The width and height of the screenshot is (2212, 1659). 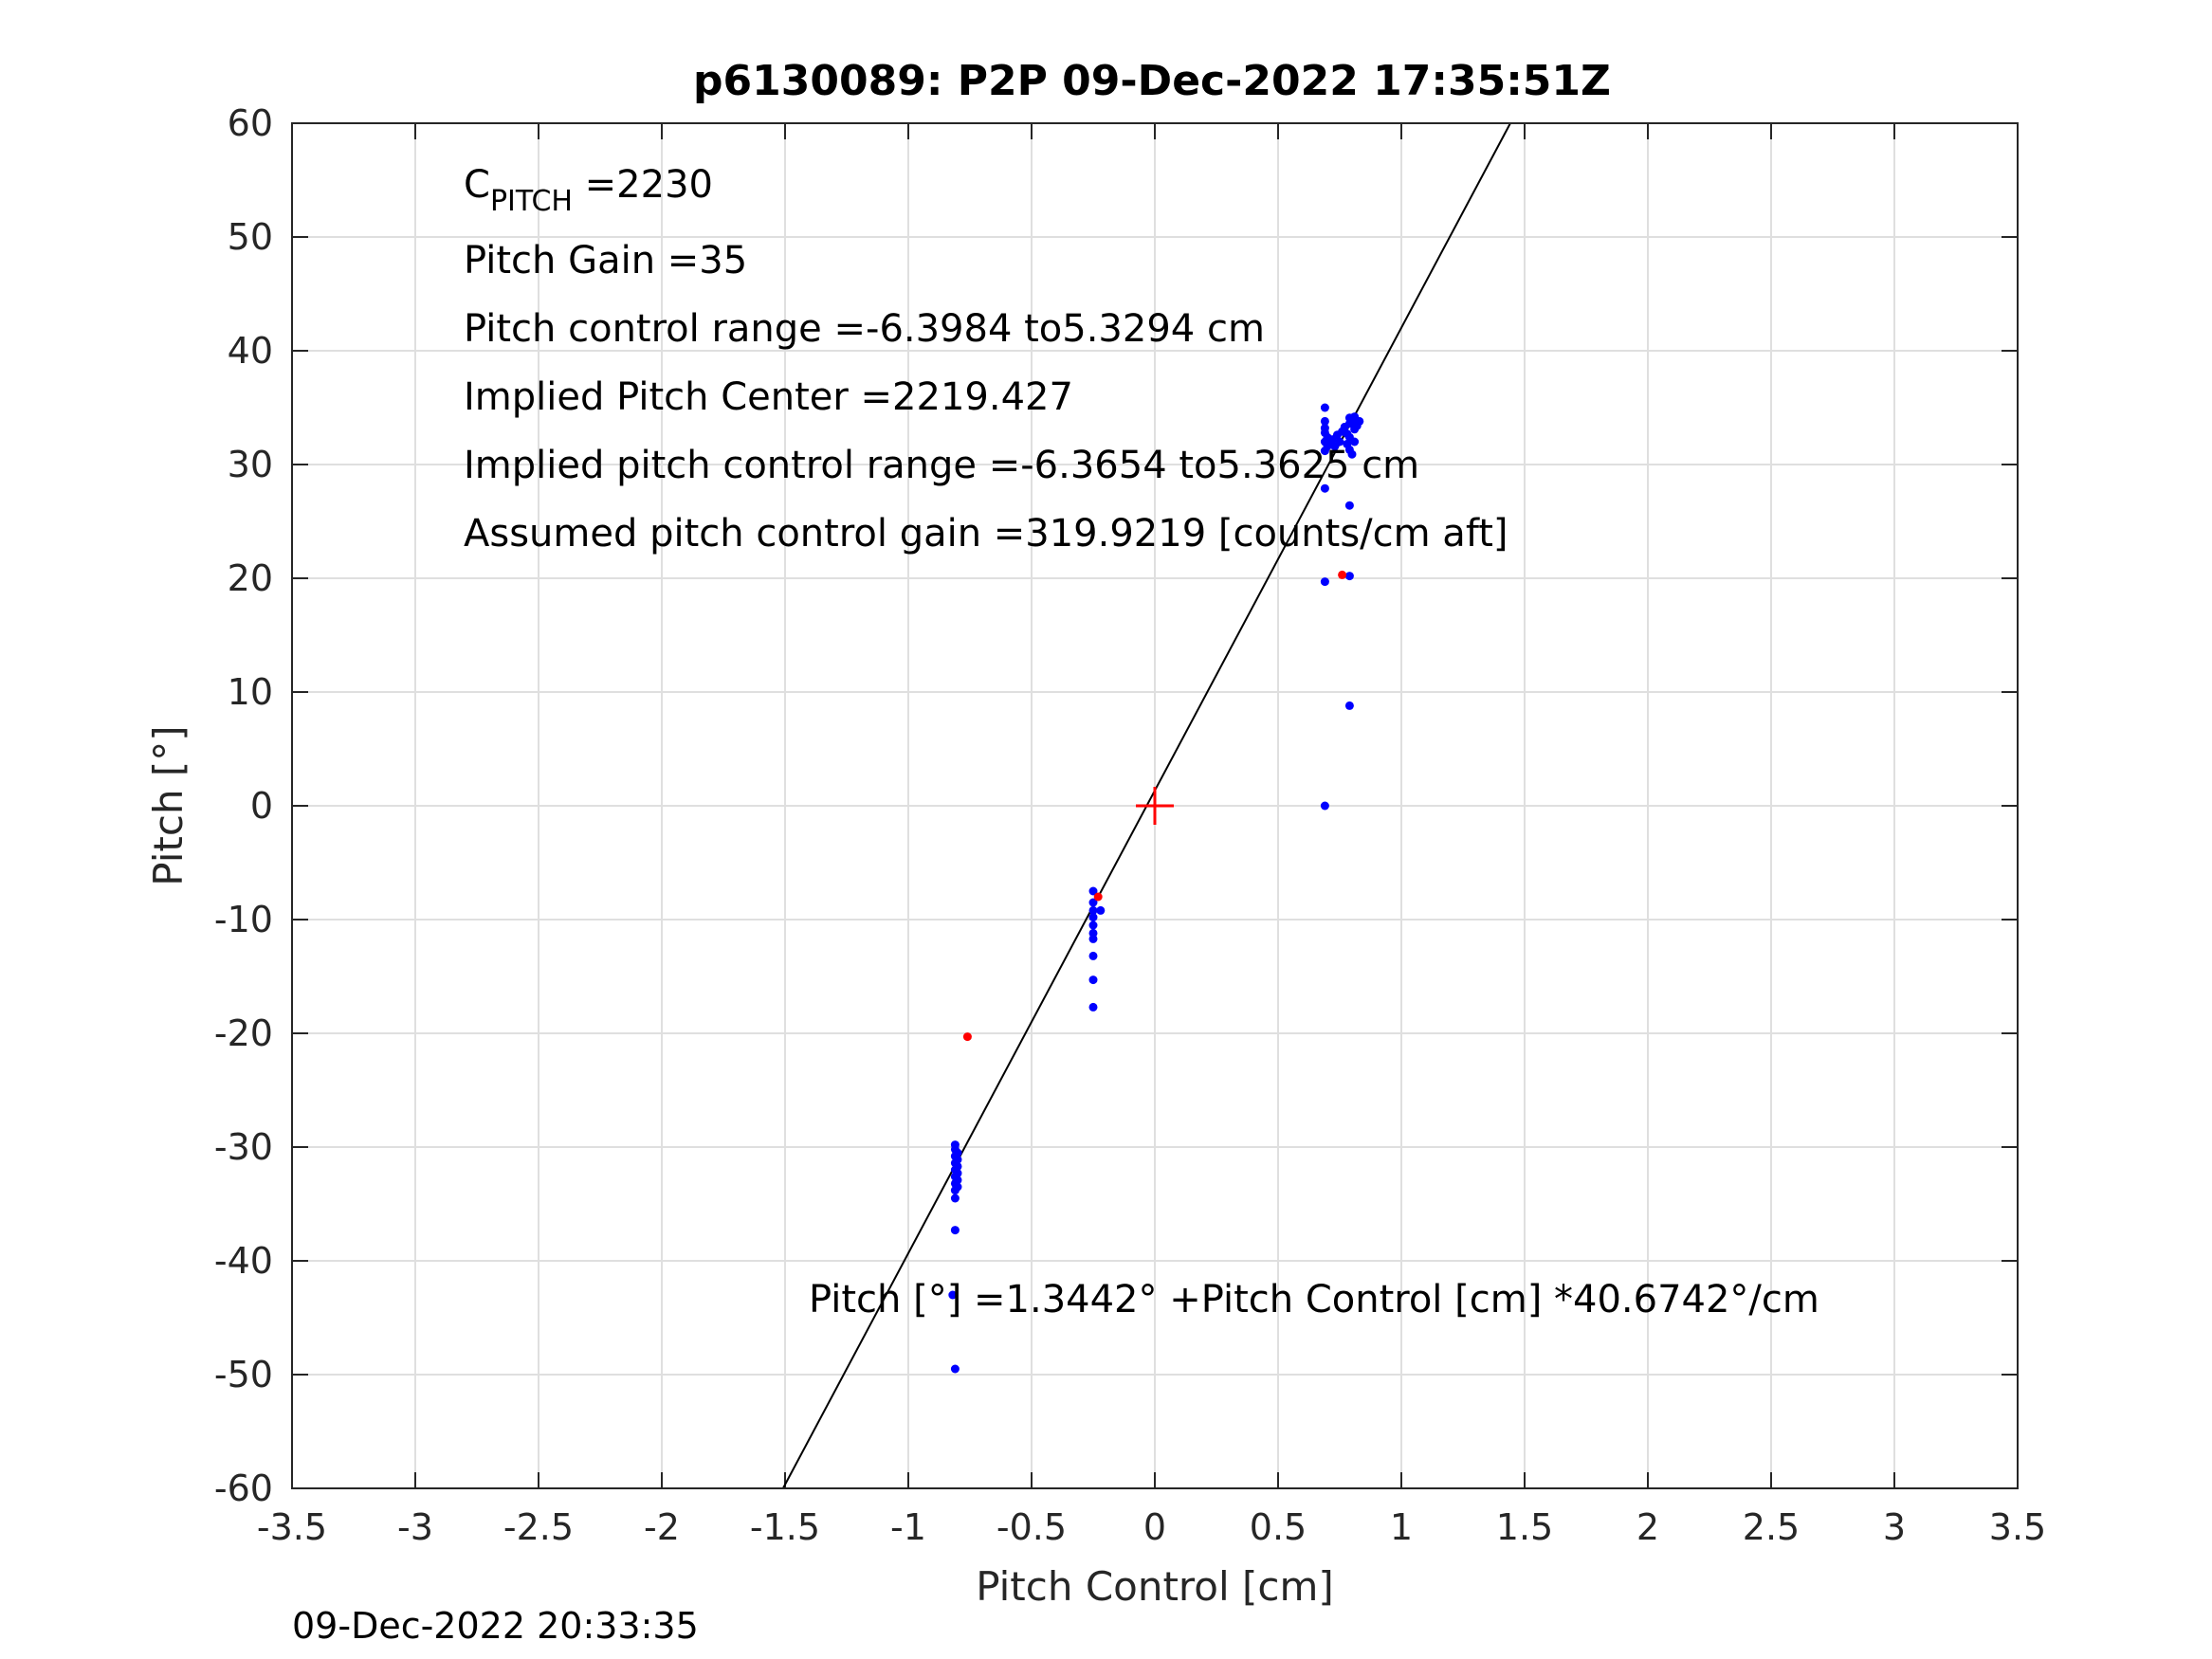 What do you see at coordinates (250, 578) in the screenshot?
I see `y-tick-label: 20` at bounding box center [250, 578].